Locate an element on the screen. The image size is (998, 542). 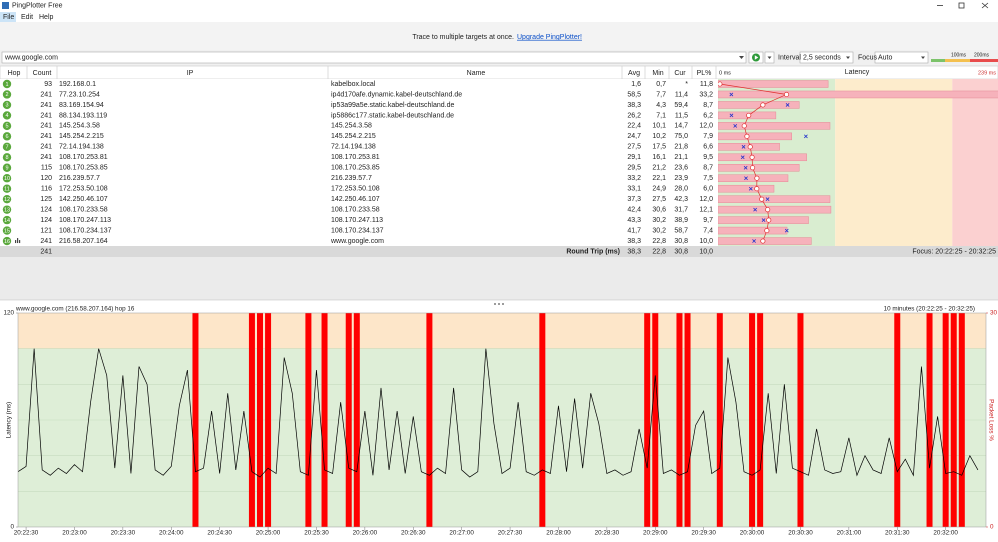
legend-yellow is located at coordinates (957, 60).